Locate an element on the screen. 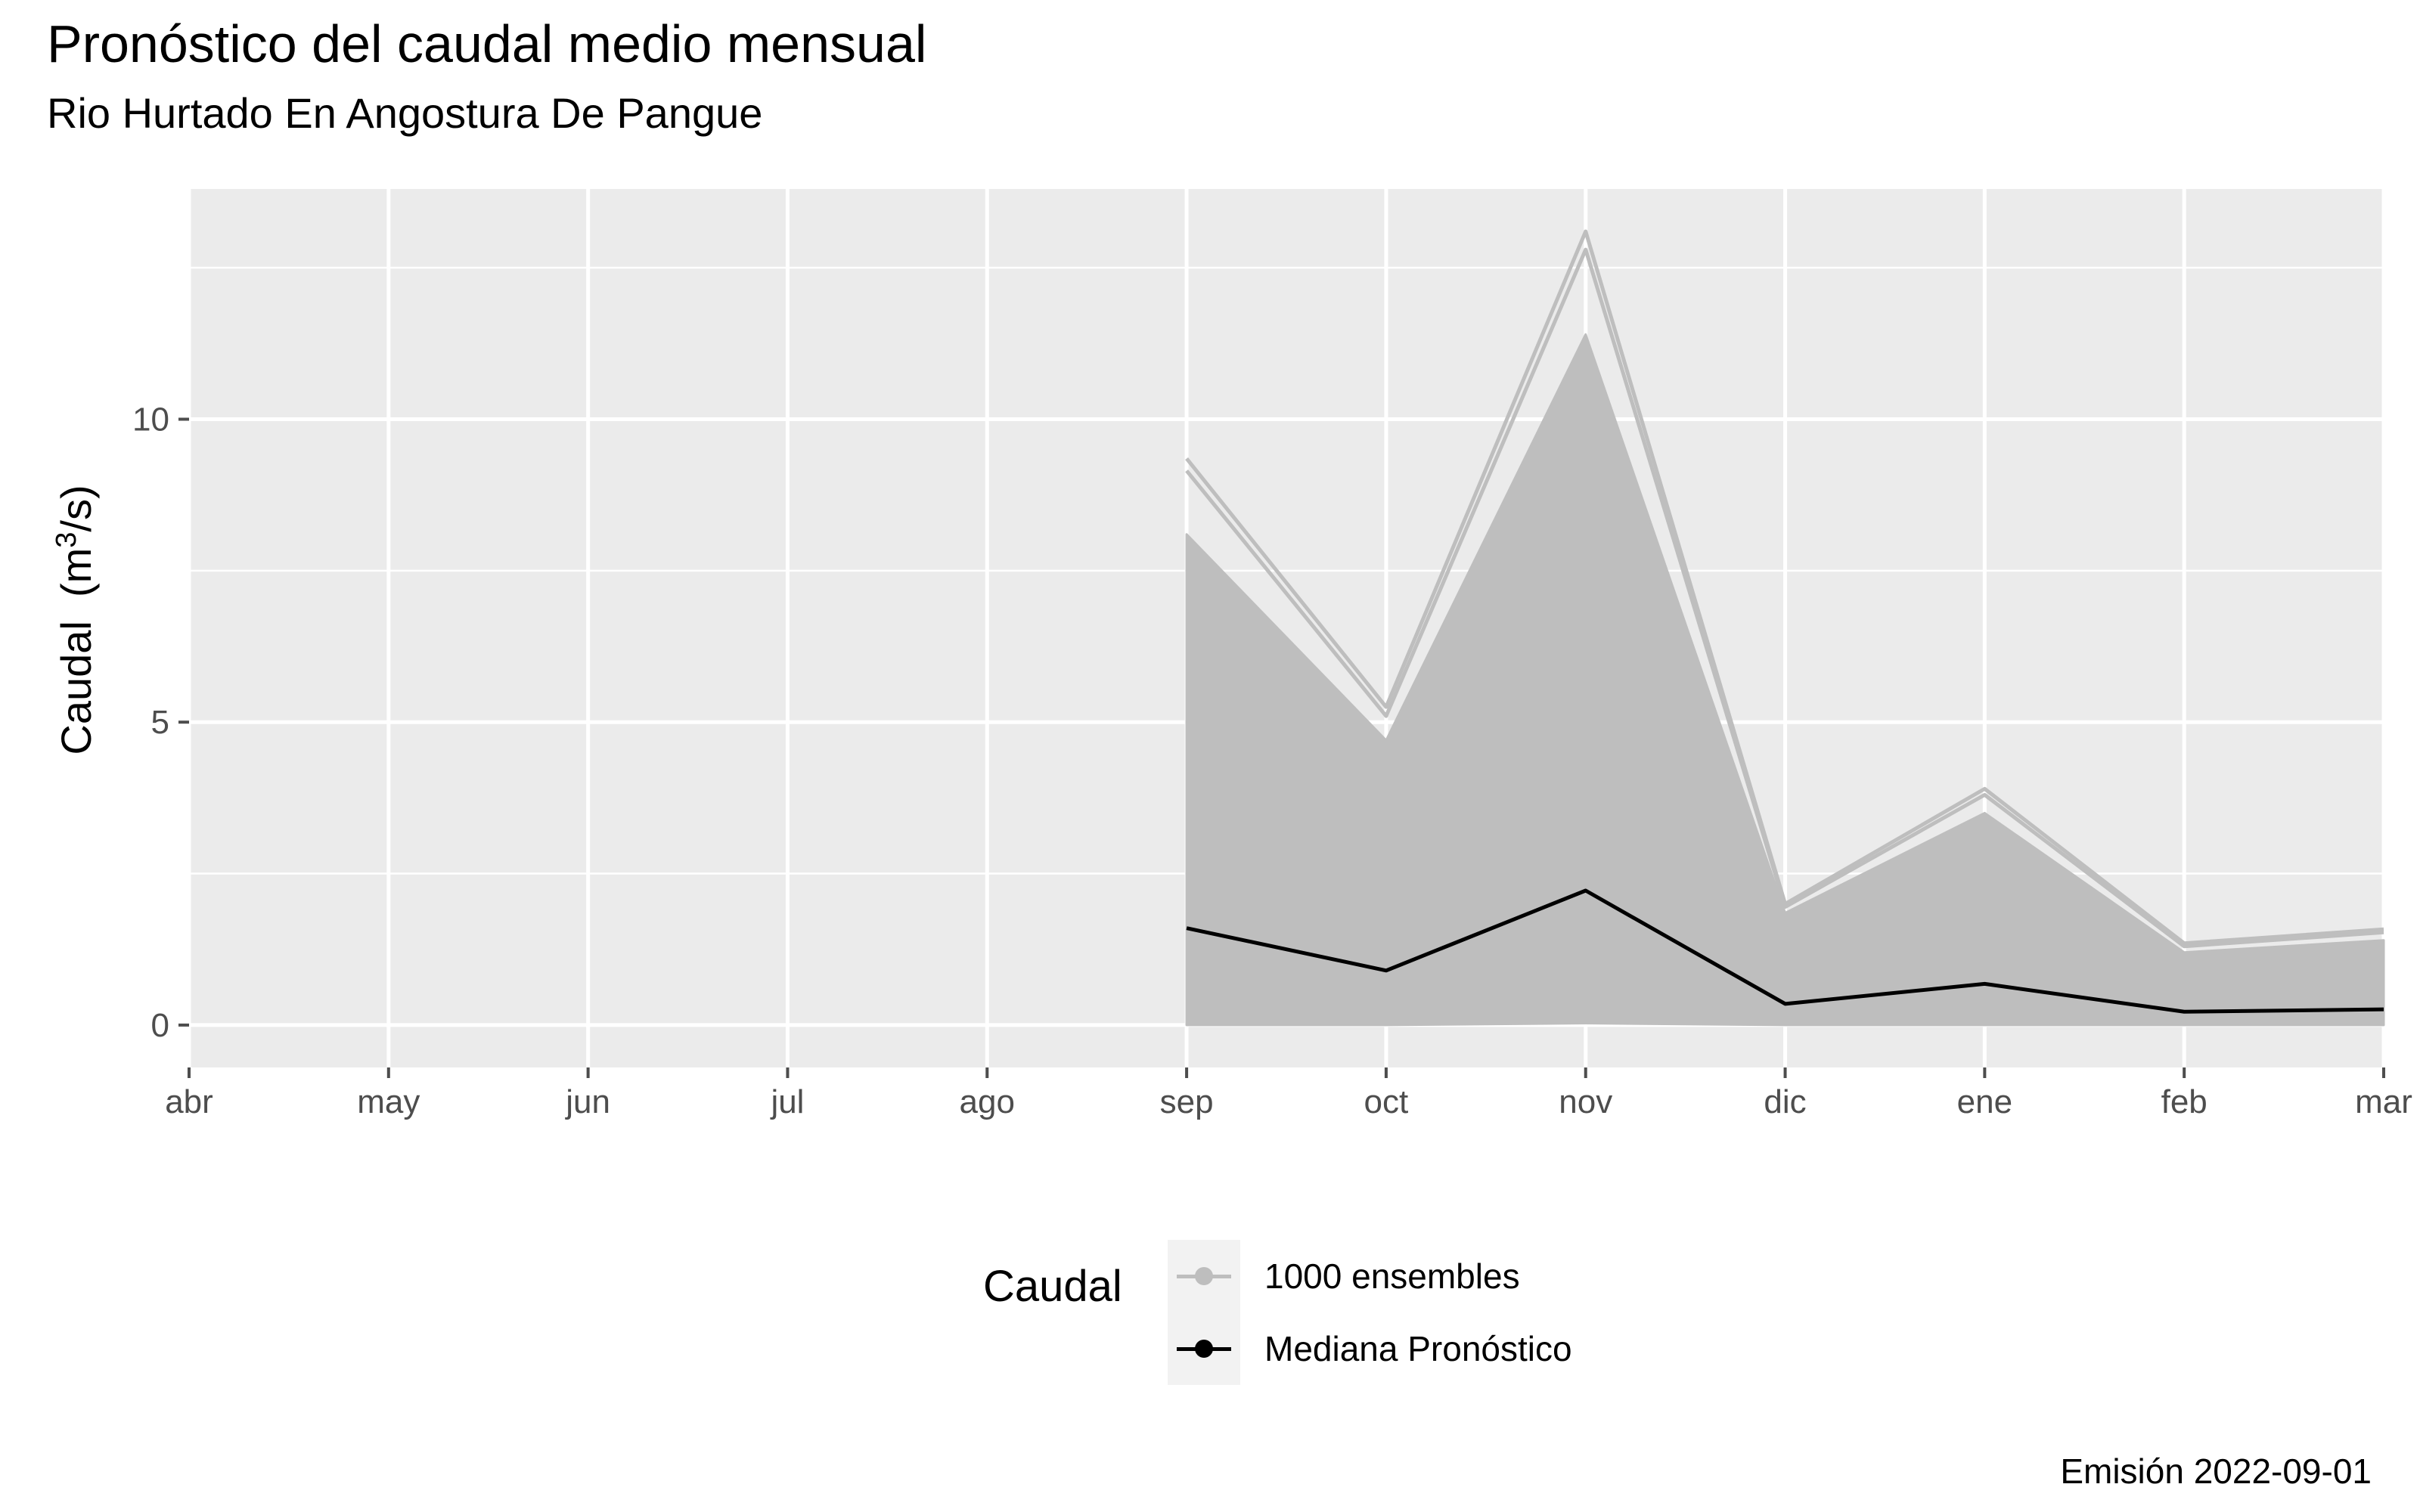  legend-dot-median is located at coordinates (1204, 1349).